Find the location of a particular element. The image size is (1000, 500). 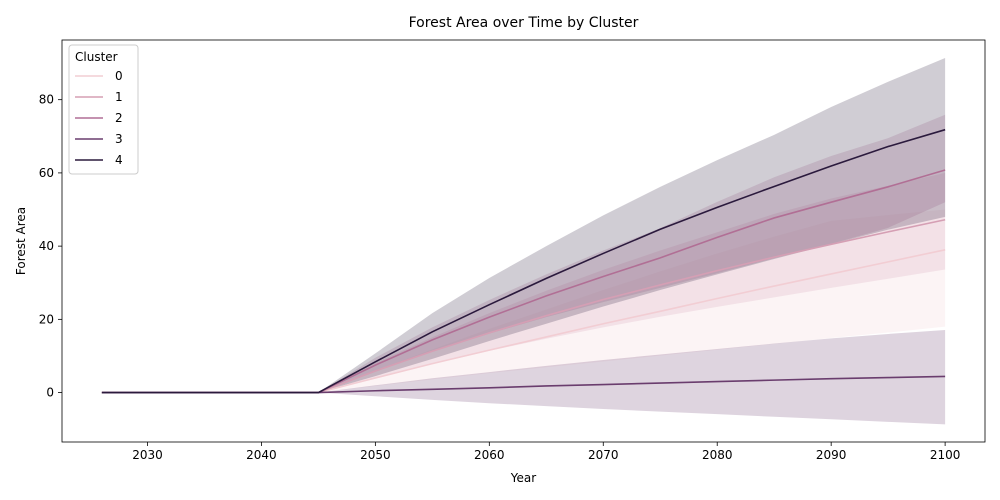

x-tick-label: 2040 is located at coordinates (261, 455).